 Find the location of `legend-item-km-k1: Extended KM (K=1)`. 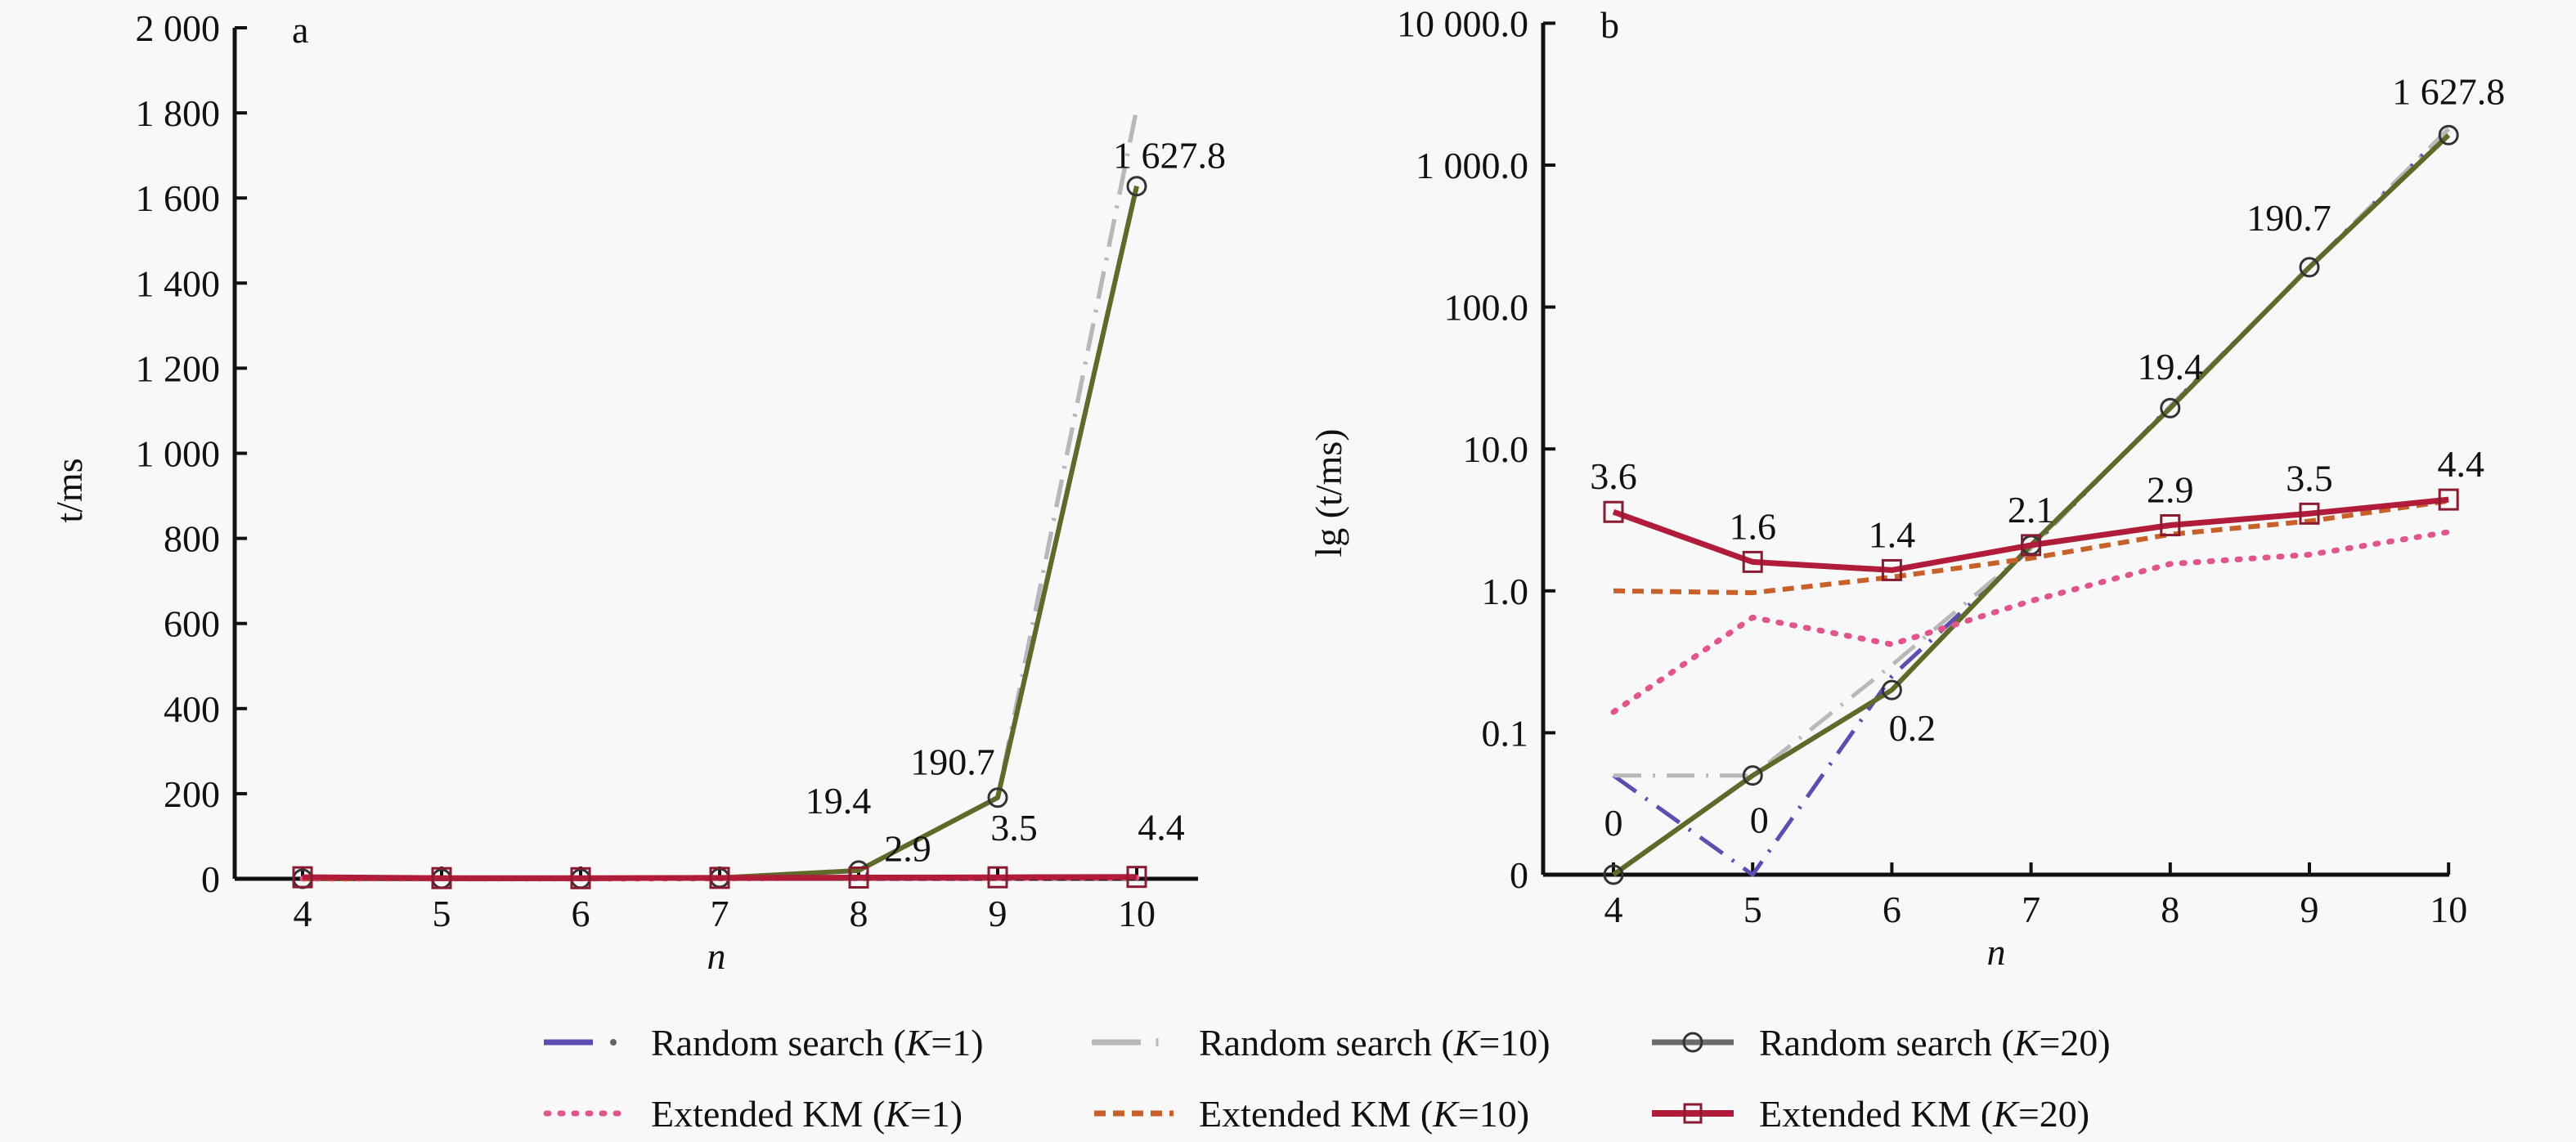

legend-item-km-k1: Extended KM (K=1) is located at coordinates (752, 1113).